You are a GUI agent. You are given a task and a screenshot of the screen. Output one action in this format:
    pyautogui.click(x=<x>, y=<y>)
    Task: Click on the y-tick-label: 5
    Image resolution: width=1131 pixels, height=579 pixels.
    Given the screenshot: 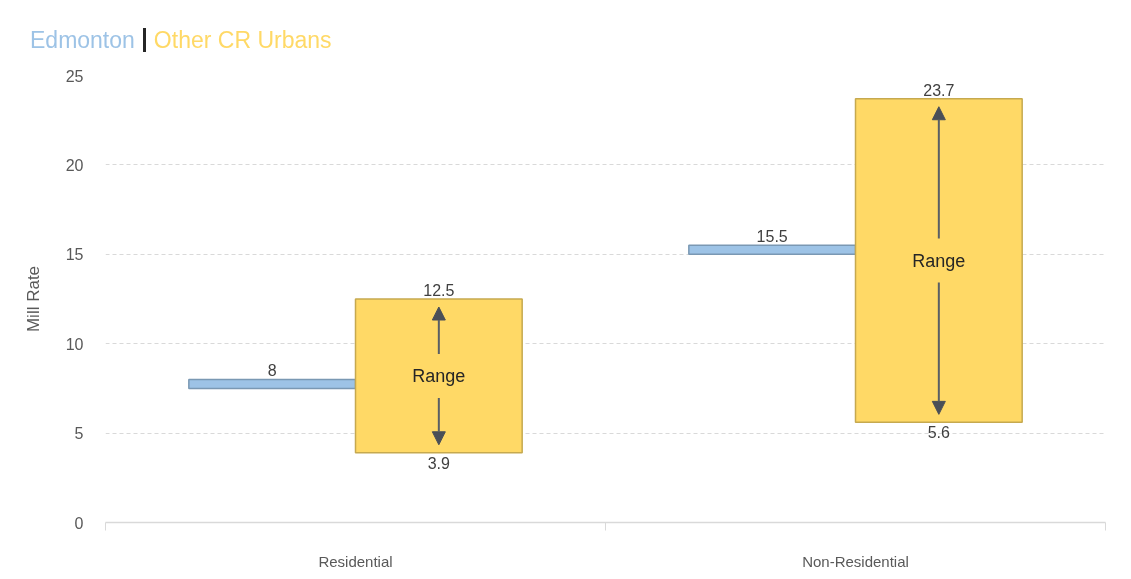 What is the action you would take?
    pyautogui.click(x=79, y=434)
    